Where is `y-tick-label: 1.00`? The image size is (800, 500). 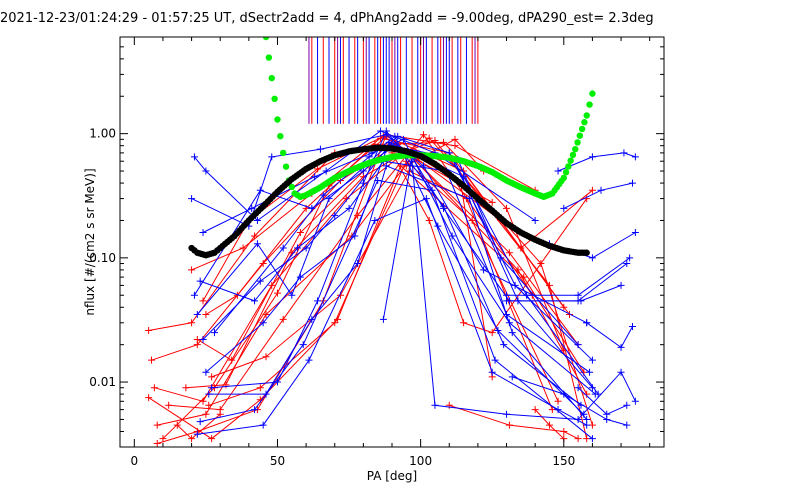 y-tick-label: 1.00 is located at coordinates (102, 134).